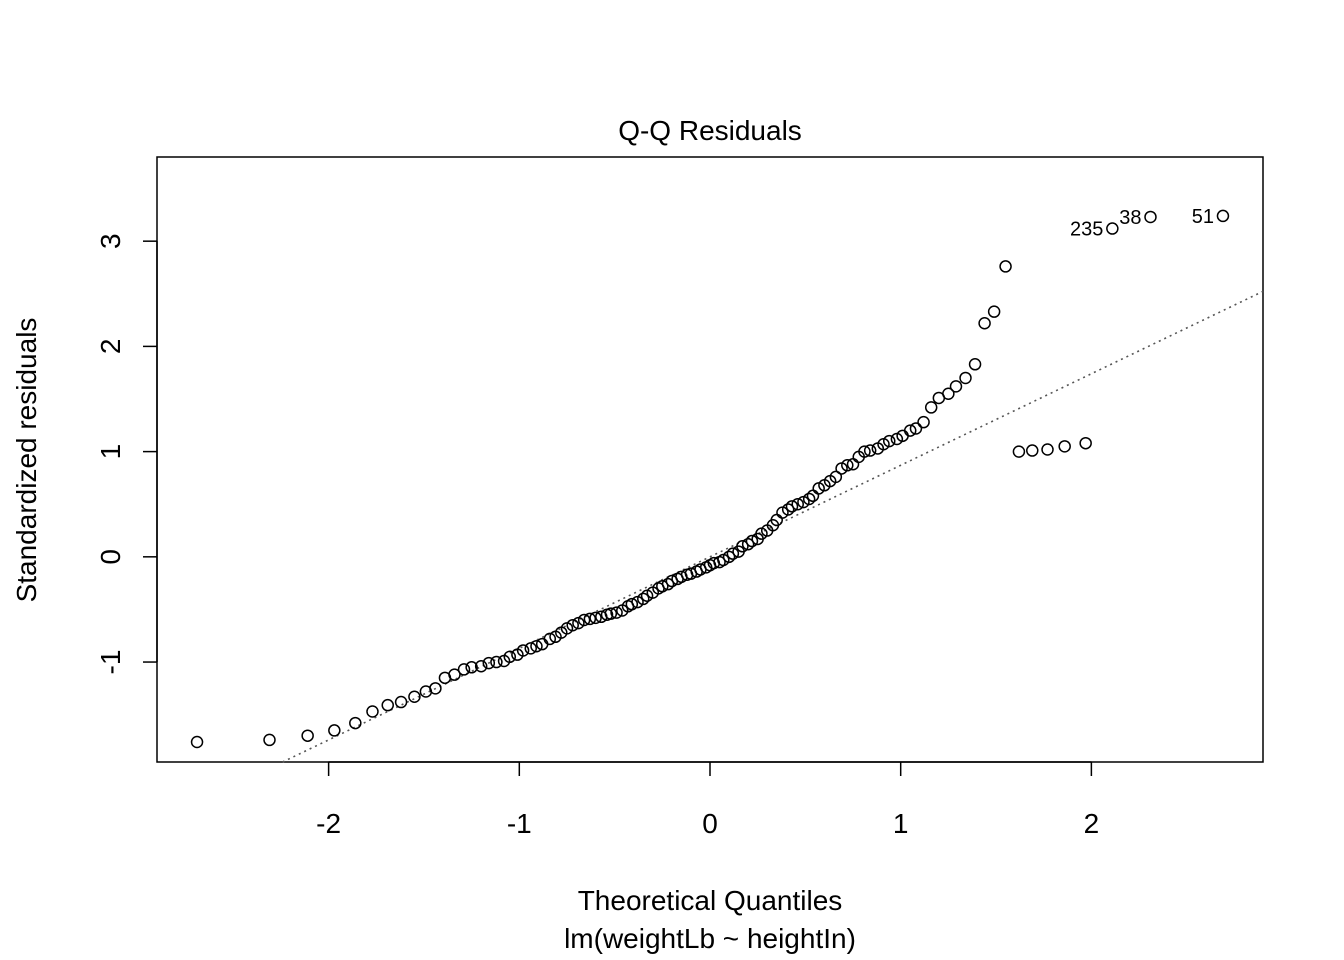  I want to click on x-axis: -2 -1 0 1 2, so click(708, 800).